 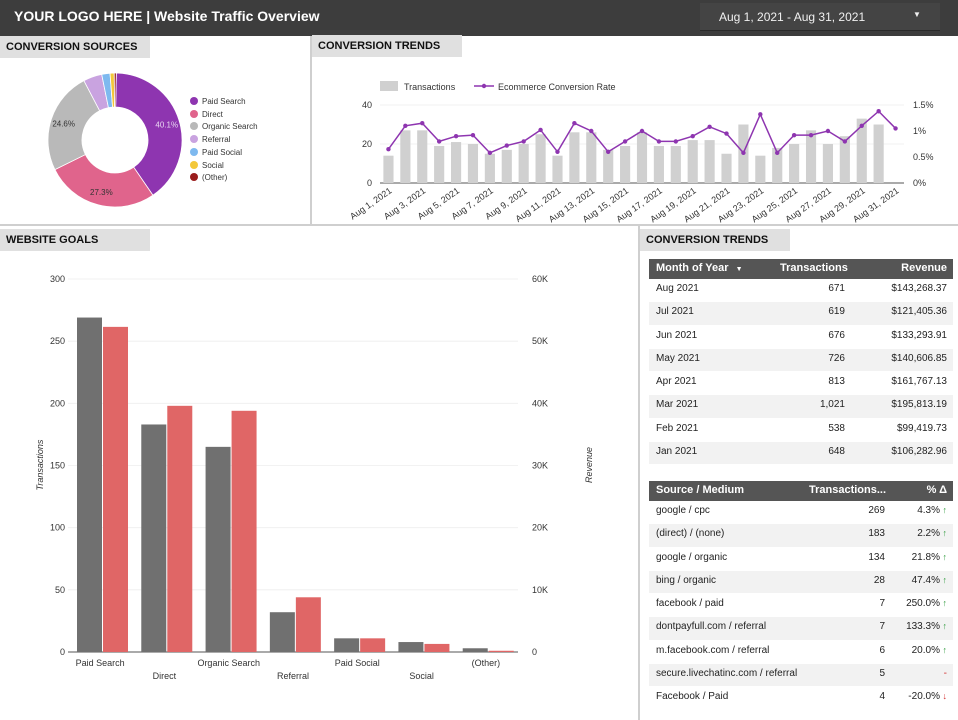 I want to click on table-row: google / organic 134 21.8% ↑, so click(x=801, y=559).